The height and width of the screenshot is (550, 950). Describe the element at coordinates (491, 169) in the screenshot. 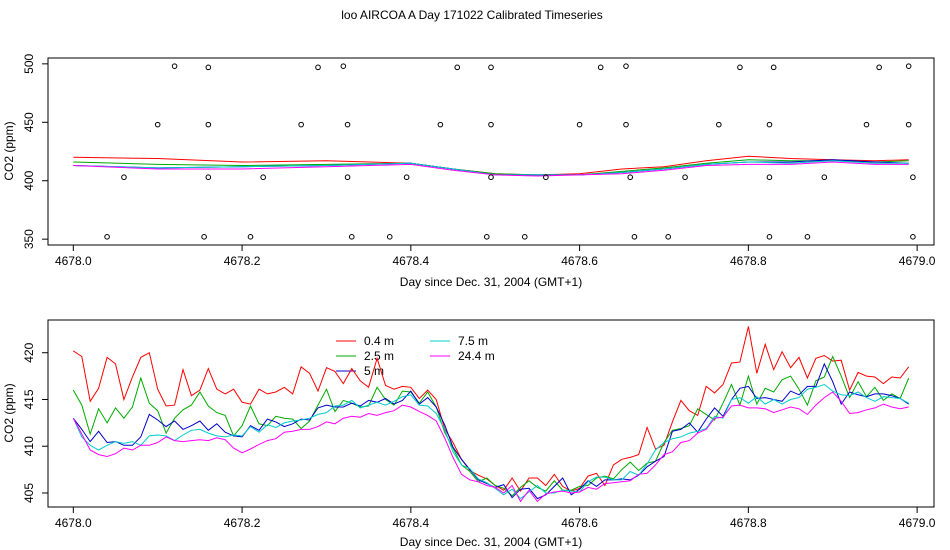

I see `top-series-line-24-4-m` at that location.